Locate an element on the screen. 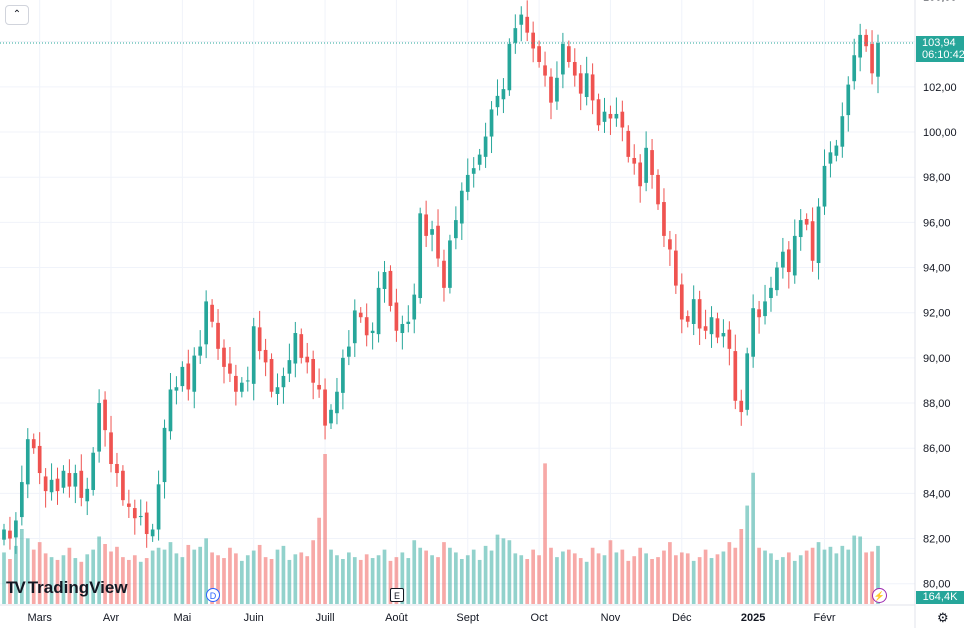 This screenshot has width=964, height=628. price-tick-label: 94,00 is located at coordinates (937, 269).